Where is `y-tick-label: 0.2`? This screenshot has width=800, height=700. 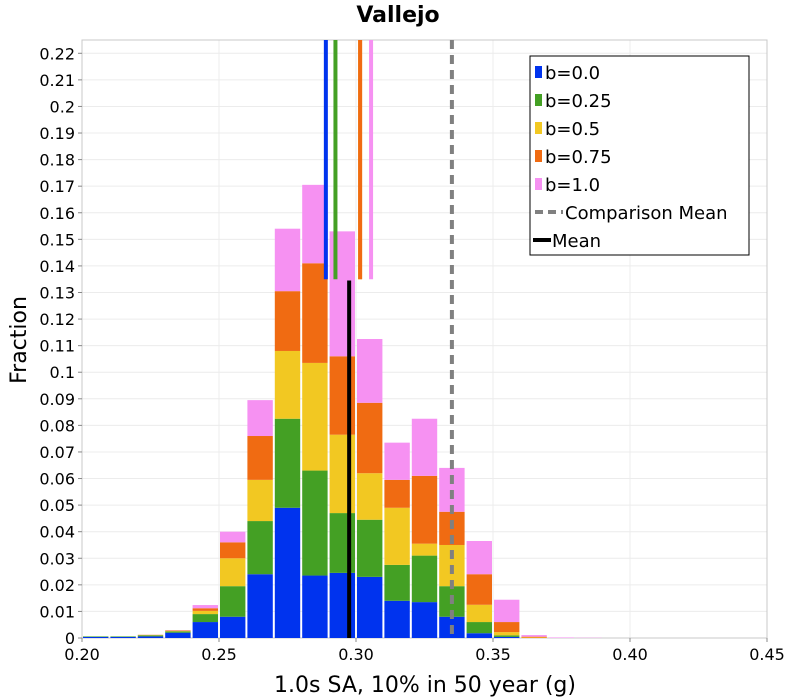
y-tick-label: 0.2 is located at coordinates (62, 106).